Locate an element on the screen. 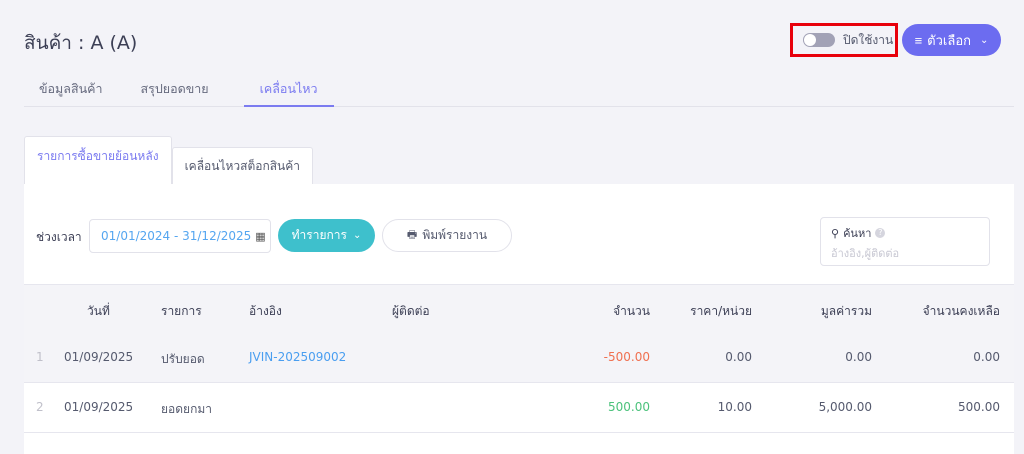 This screenshot has height=454, width=1024. tab-movement: เคลื่อนไหว is located at coordinates (288, 88).